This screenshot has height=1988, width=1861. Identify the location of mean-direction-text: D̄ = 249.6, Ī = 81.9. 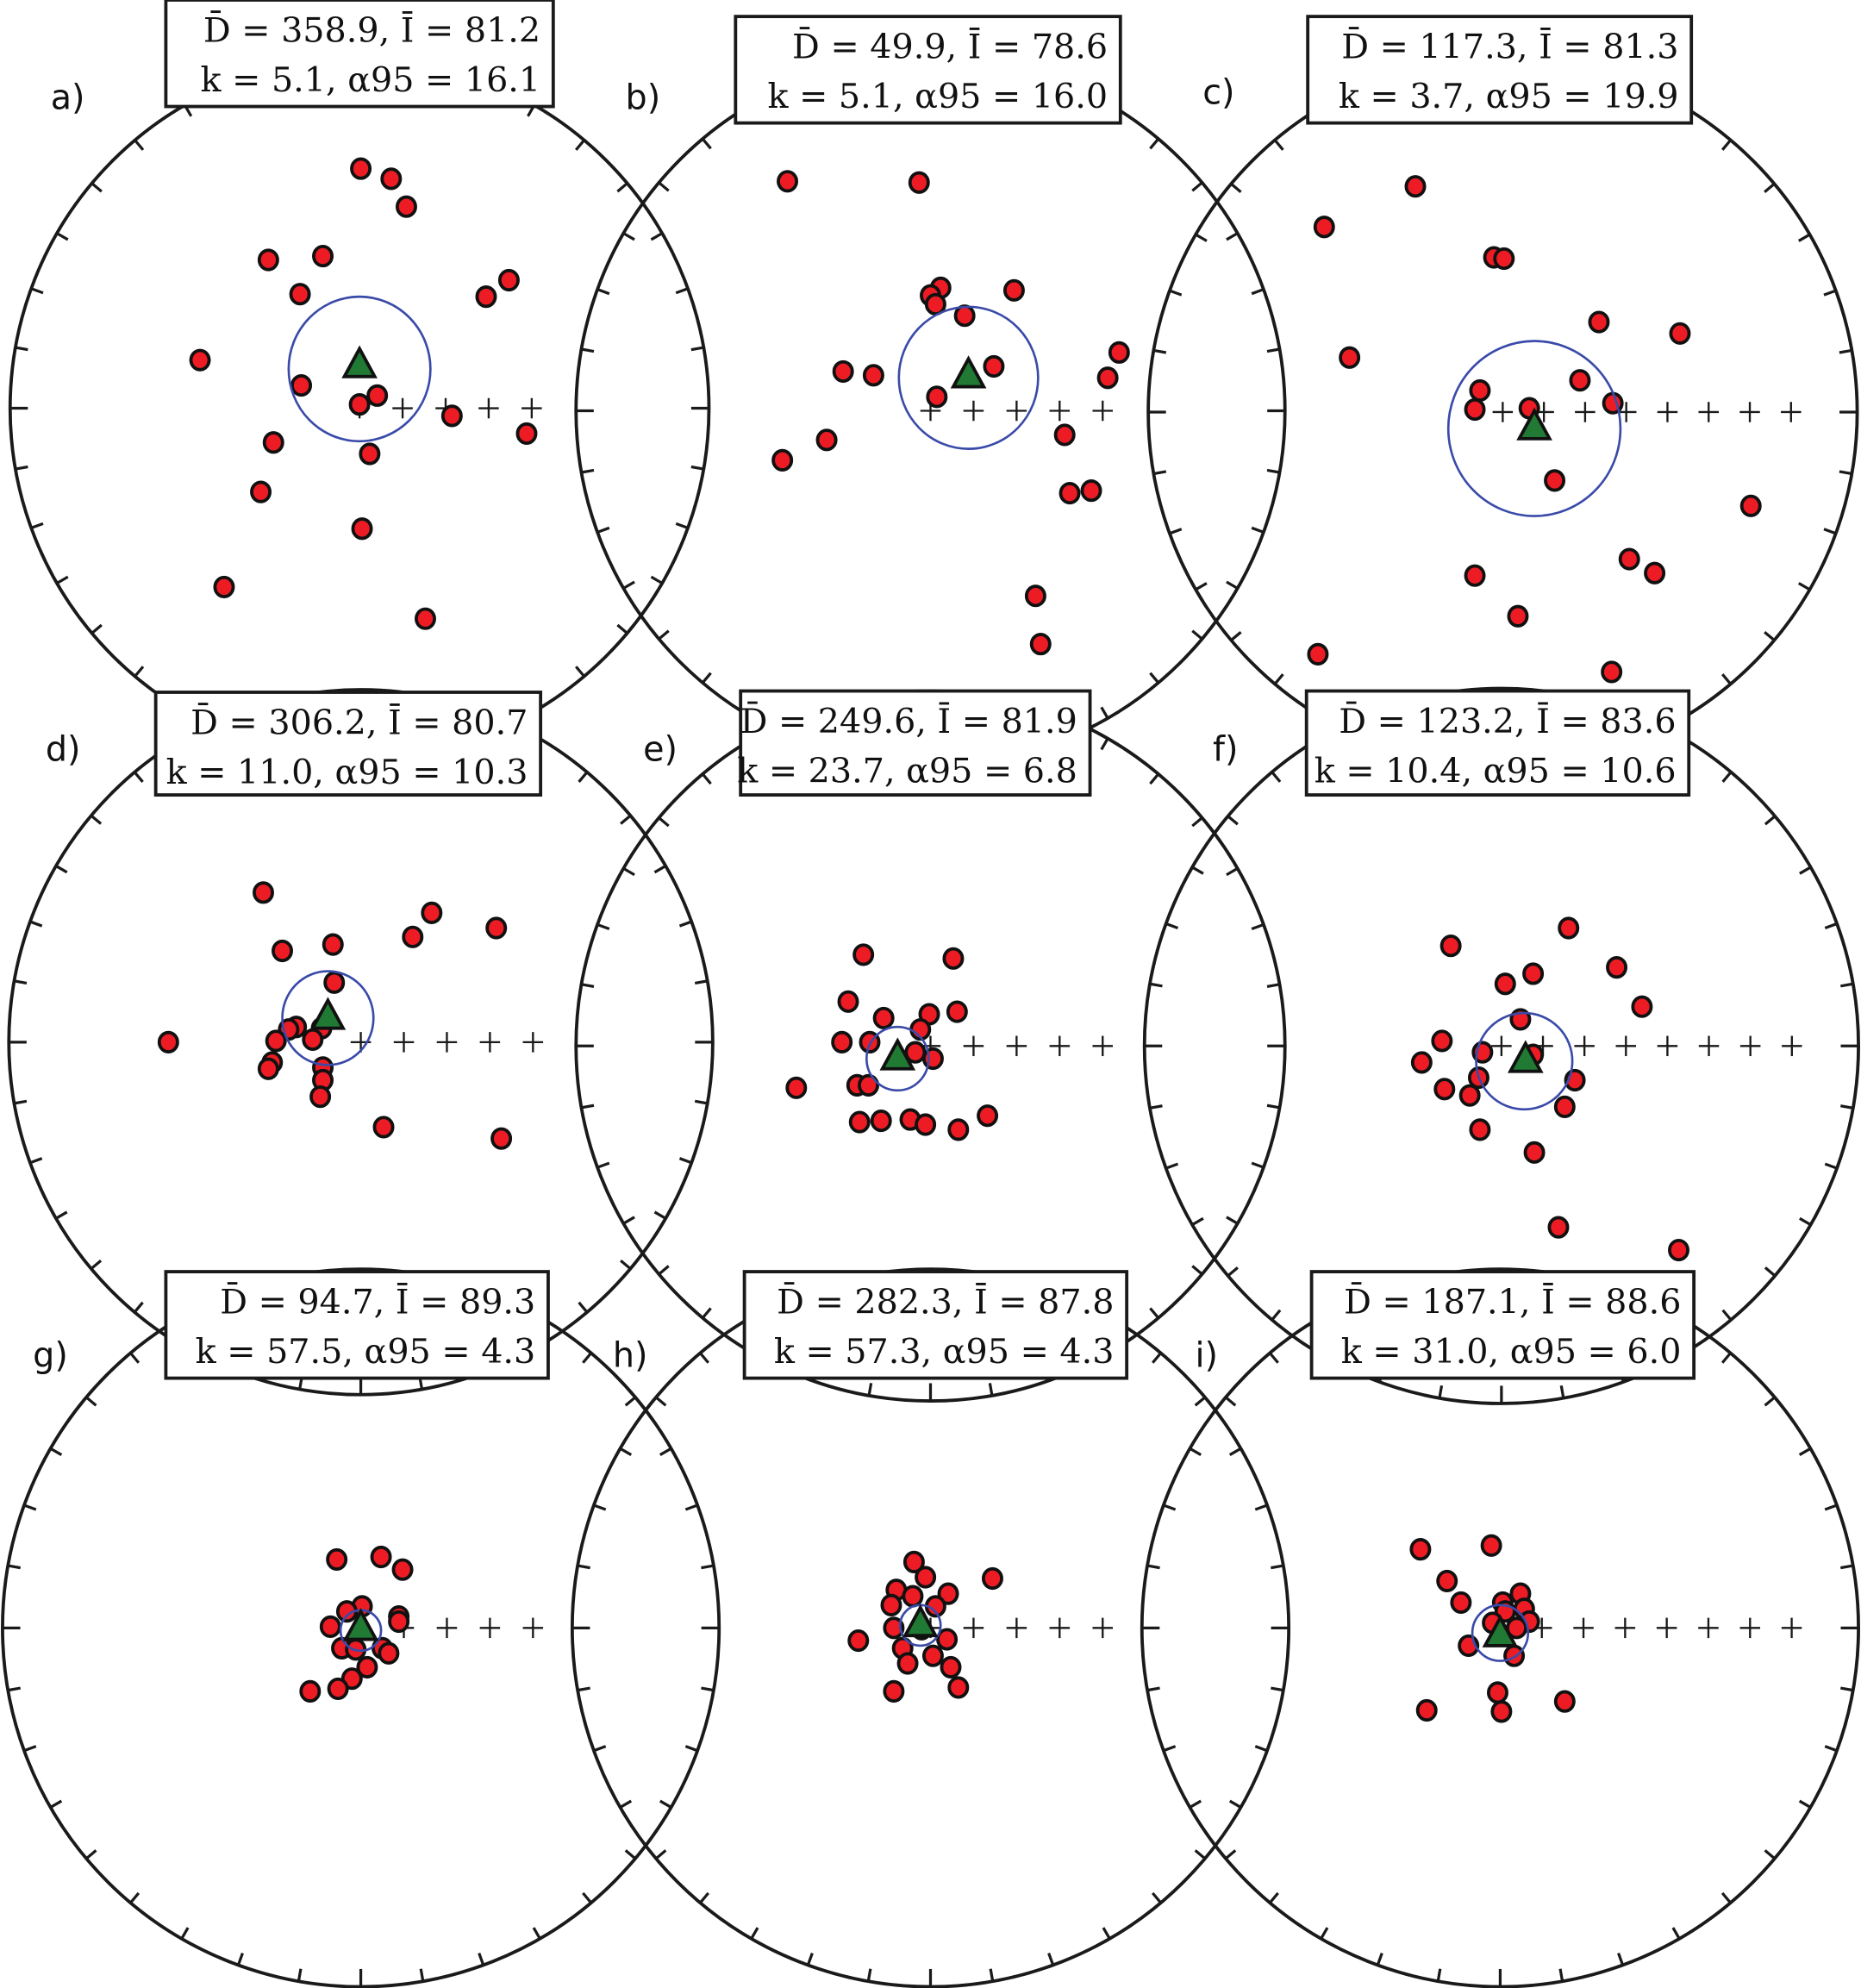
(909, 721).